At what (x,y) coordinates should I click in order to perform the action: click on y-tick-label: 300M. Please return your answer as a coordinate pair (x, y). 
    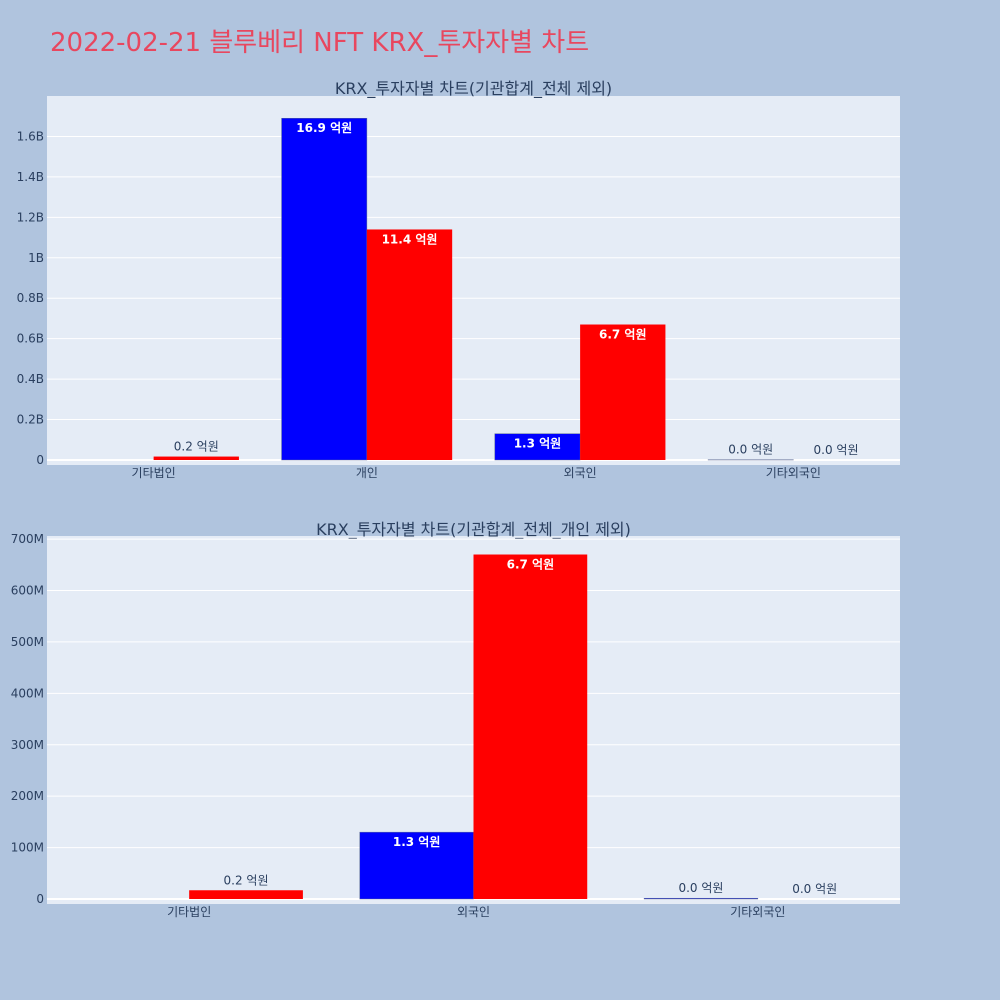
    Looking at the image, I should click on (27, 745).